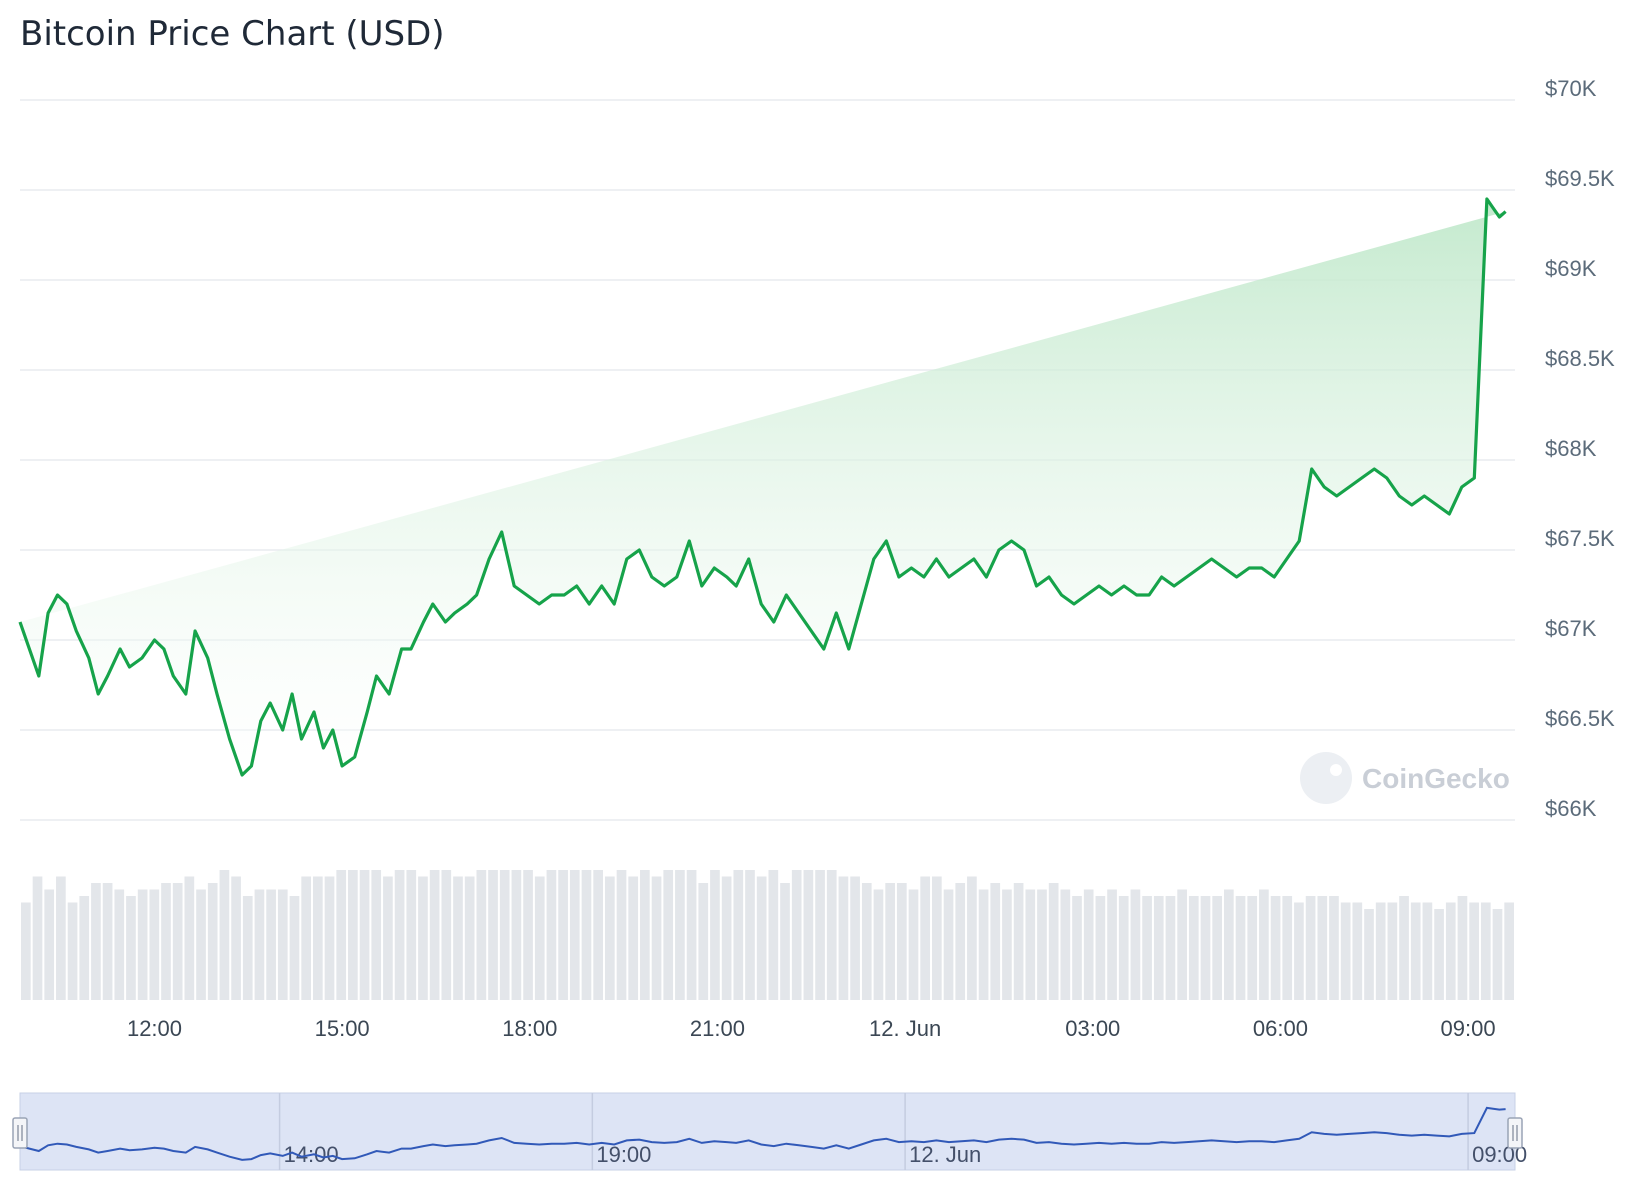  I want to click on y-tick-label: $67.5K, so click(1580, 538).